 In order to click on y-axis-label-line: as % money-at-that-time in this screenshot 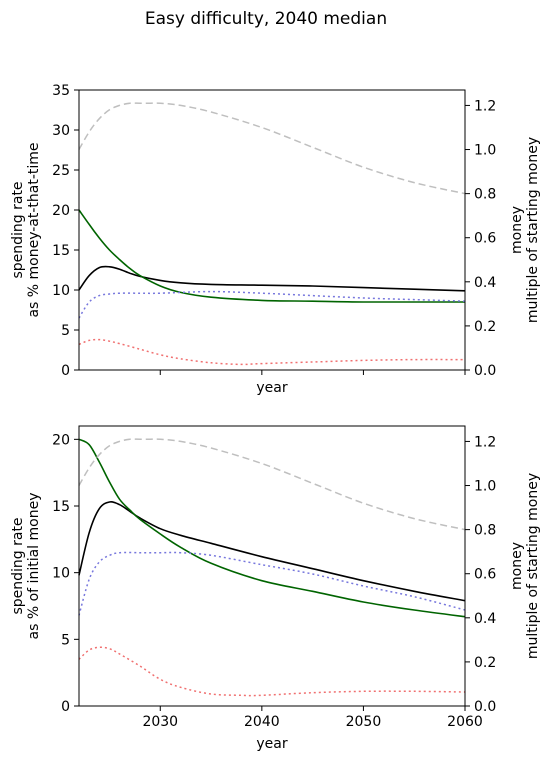, I will do `click(34, 229)`.